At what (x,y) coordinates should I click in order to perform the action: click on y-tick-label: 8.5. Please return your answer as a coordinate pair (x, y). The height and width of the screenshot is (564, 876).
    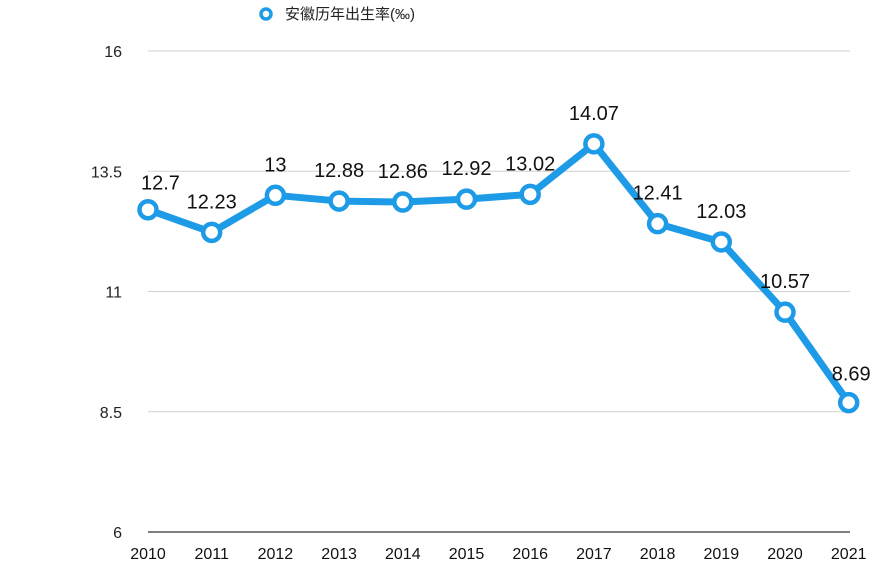
    Looking at the image, I should click on (111, 413).